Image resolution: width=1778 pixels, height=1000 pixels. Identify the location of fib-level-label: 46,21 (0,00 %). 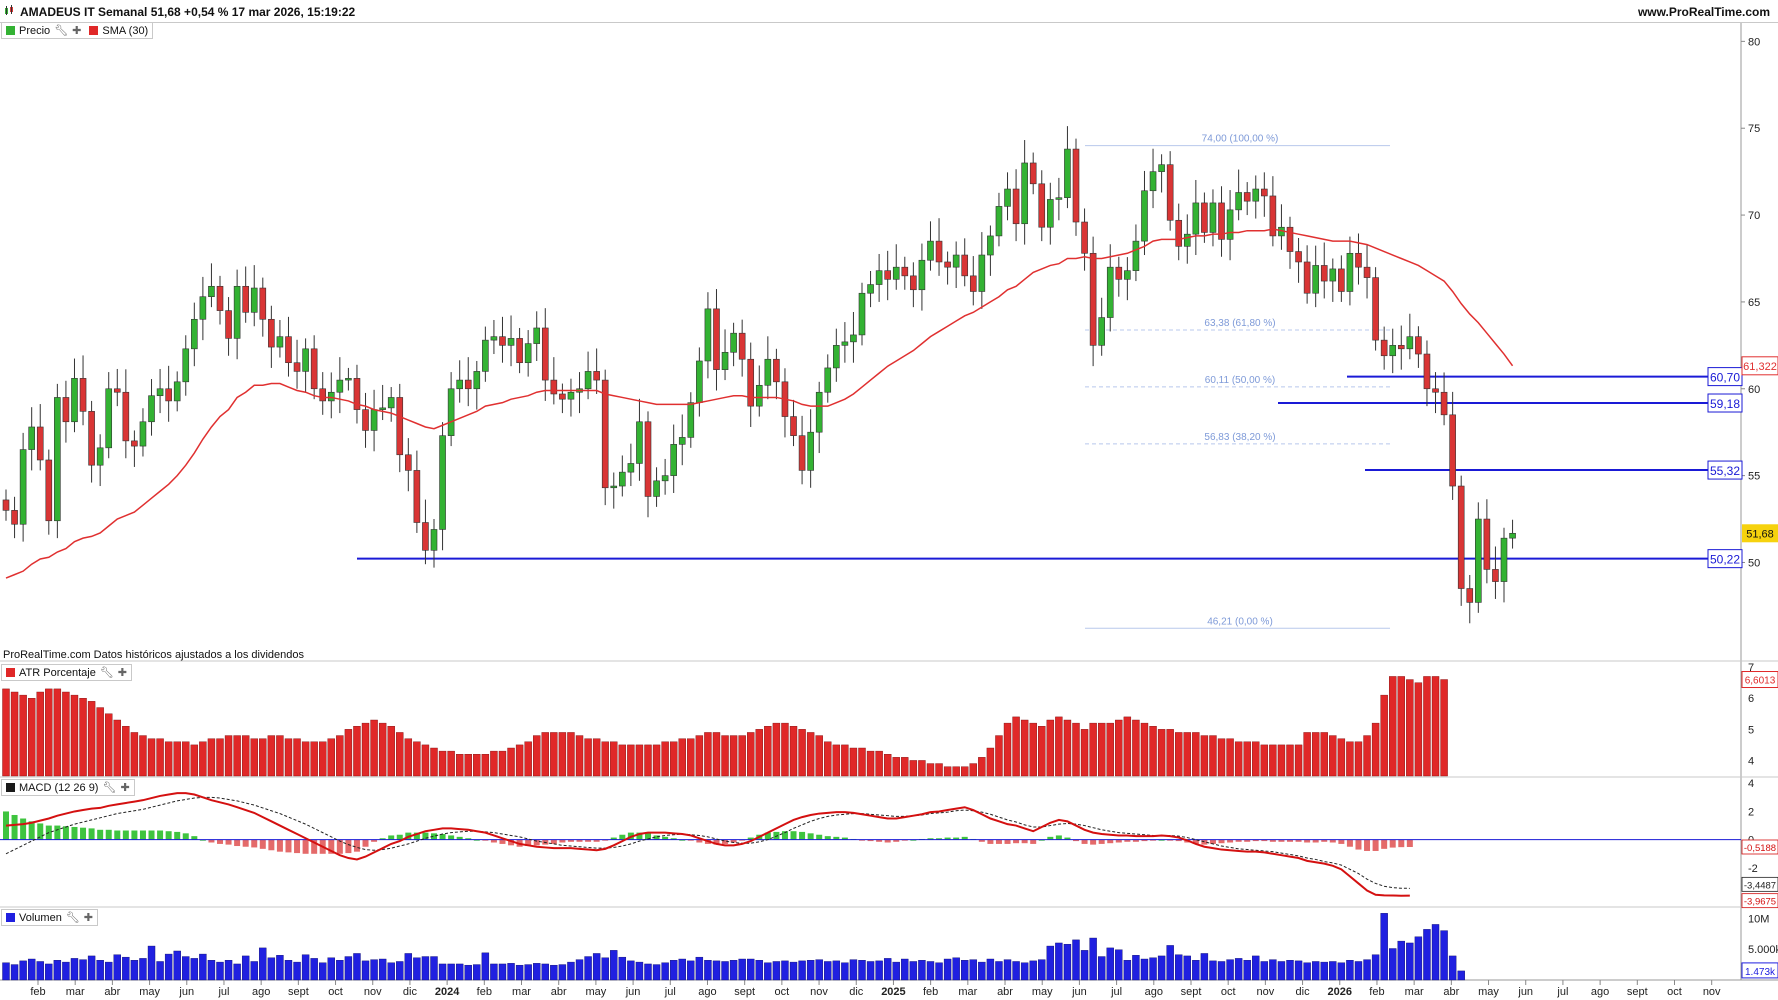
(1240, 621).